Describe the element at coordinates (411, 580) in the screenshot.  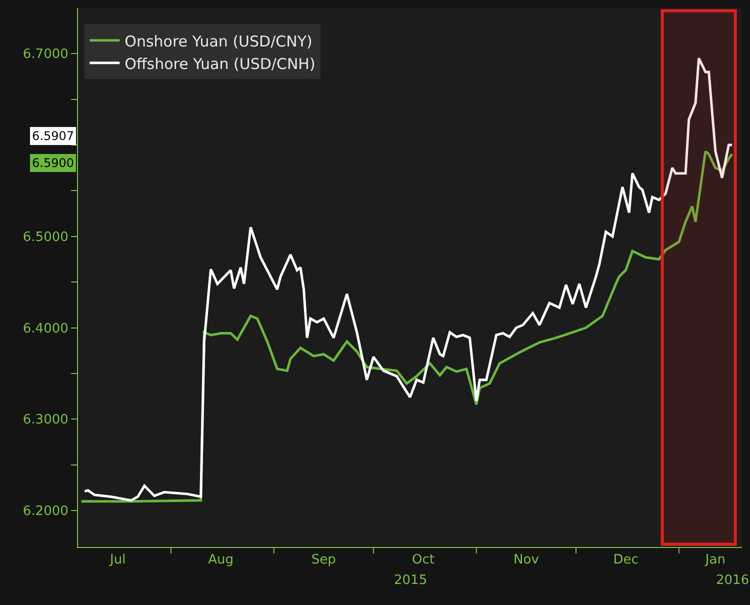
I see `text: 2015` at that location.